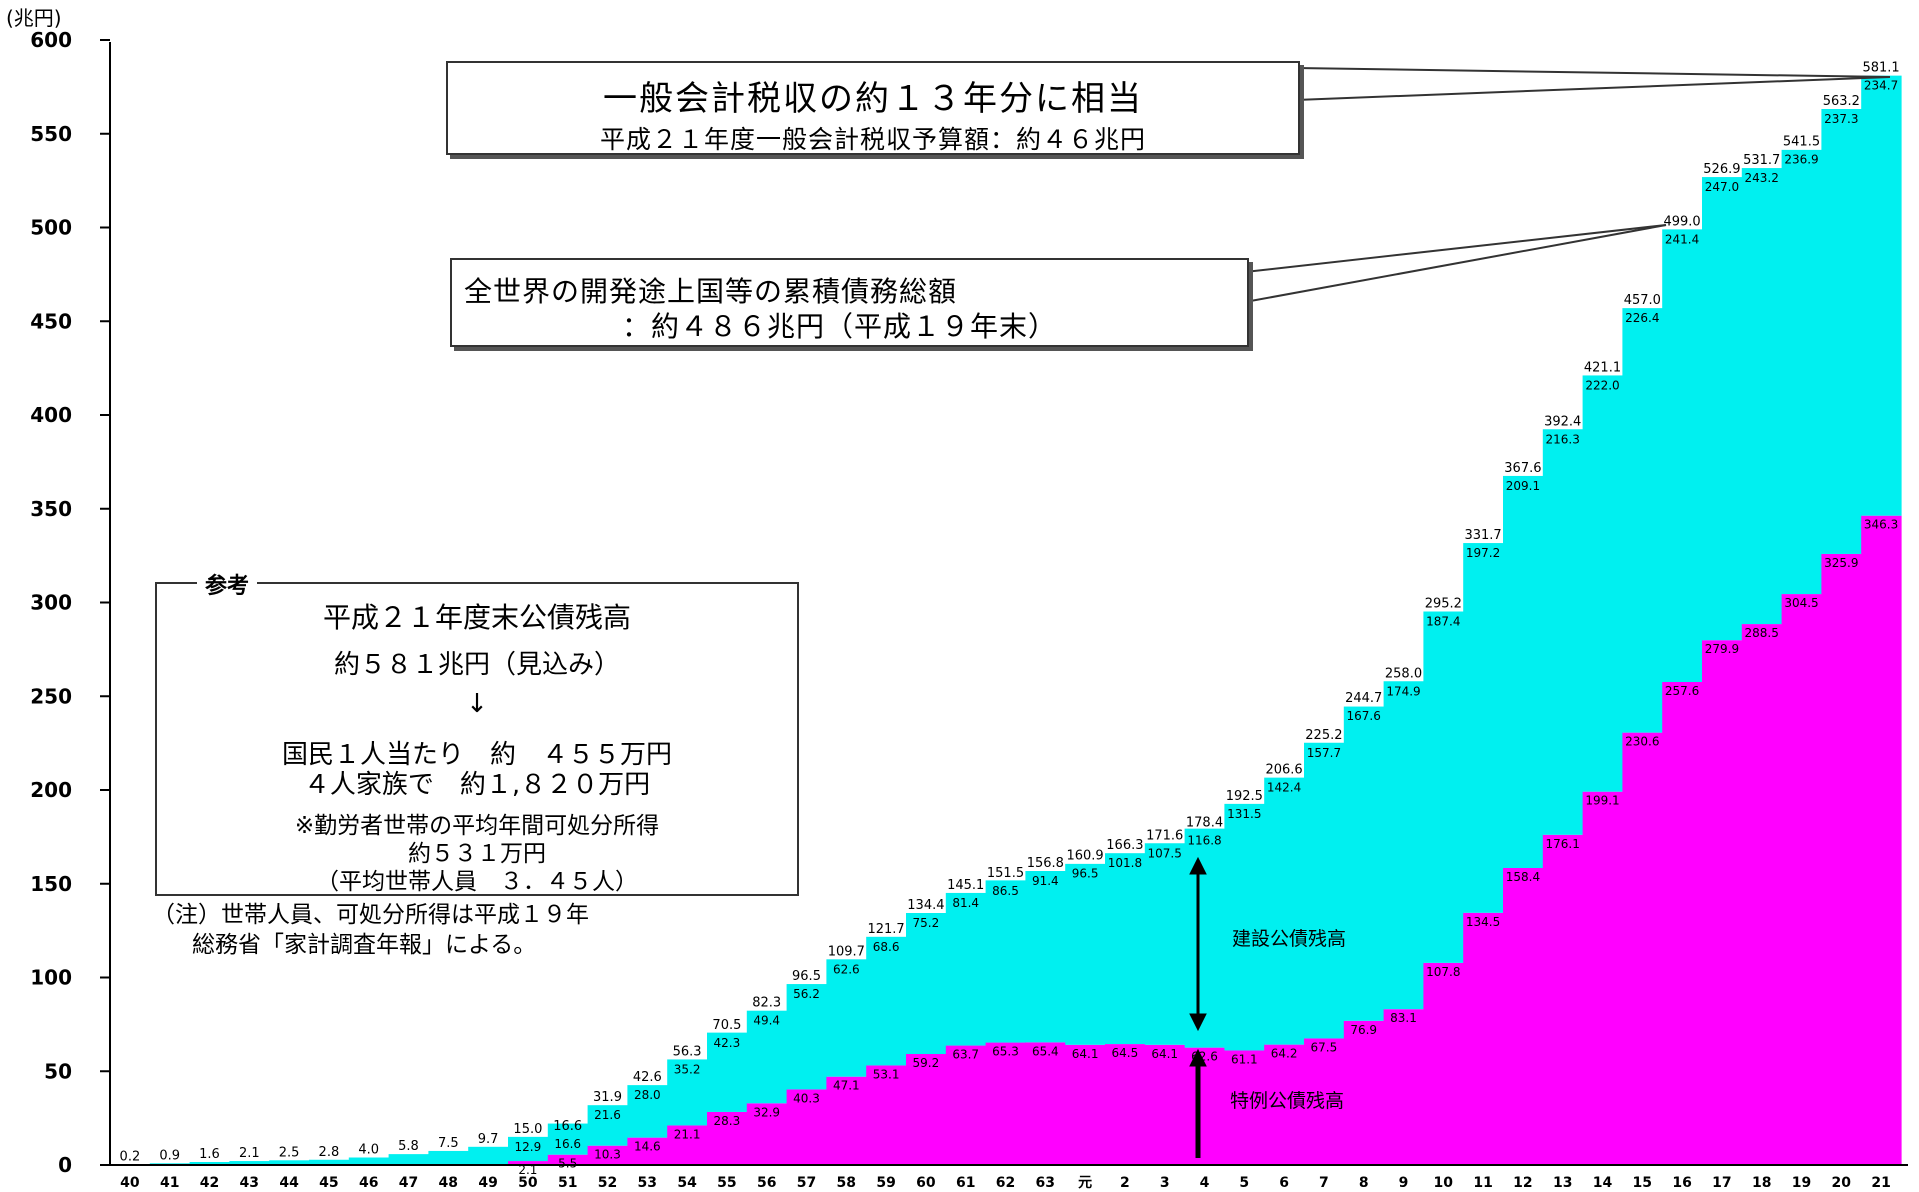 This screenshot has height=1192, width=1919. What do you see at coordinates (1323, 735) in the screenshot?
I see `total-label: 225.2` at bounding box center [1323, 735].